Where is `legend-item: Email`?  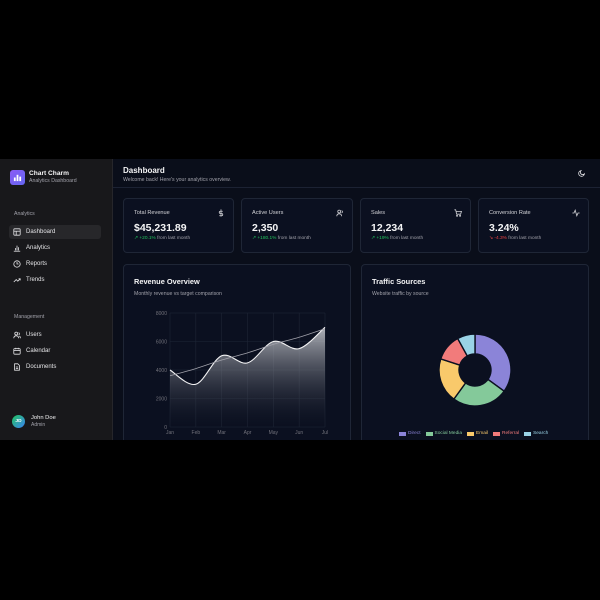 legend-item: Email is located at coordinates (477, 433).